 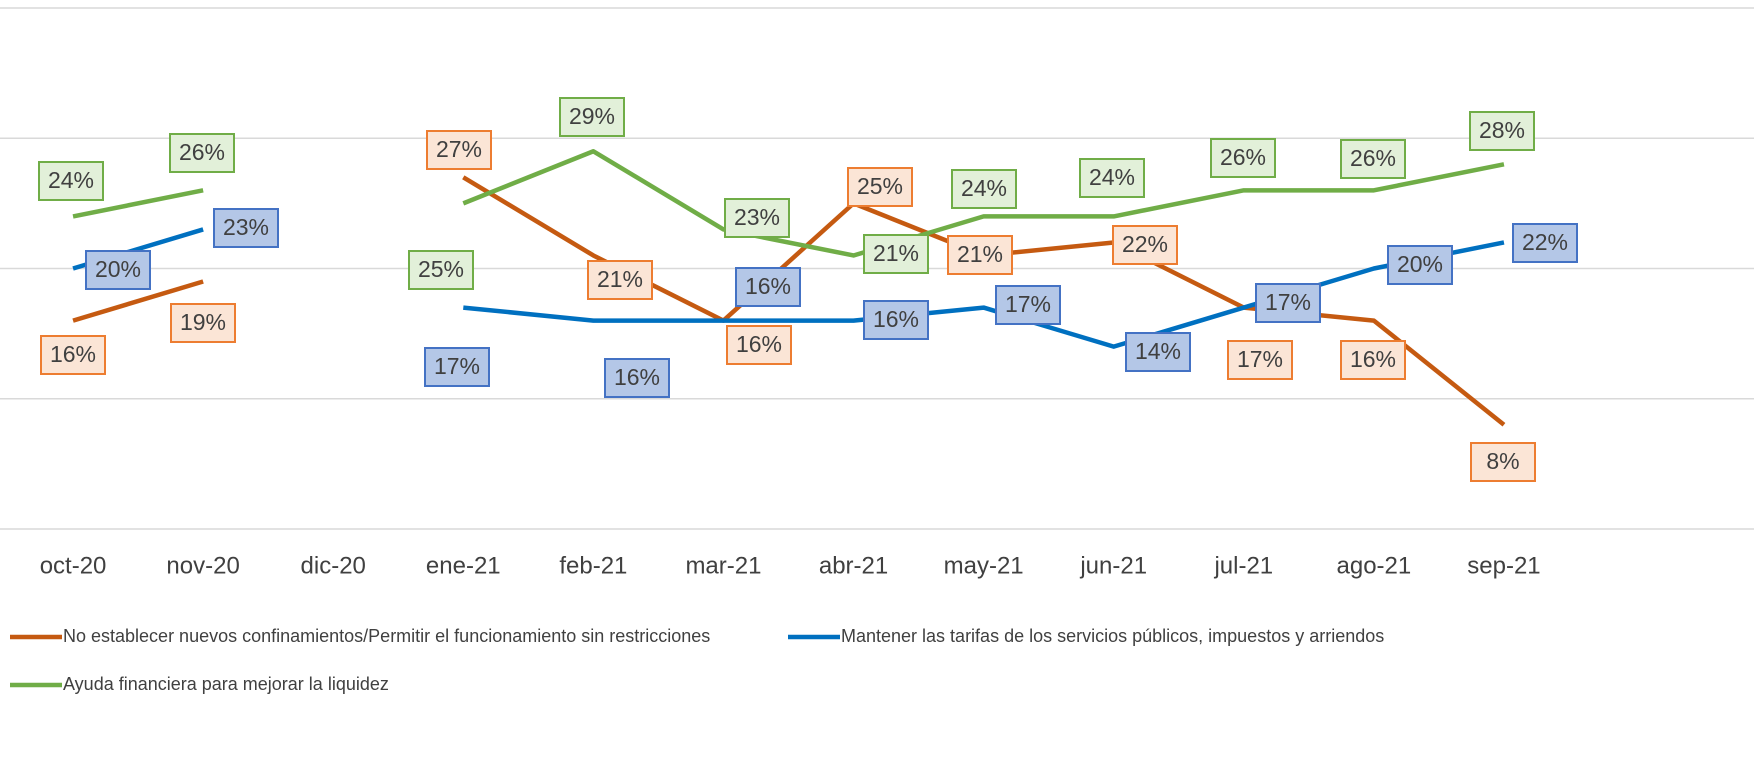 I want to click on data-label: 19%, so click(x=203, y=322).